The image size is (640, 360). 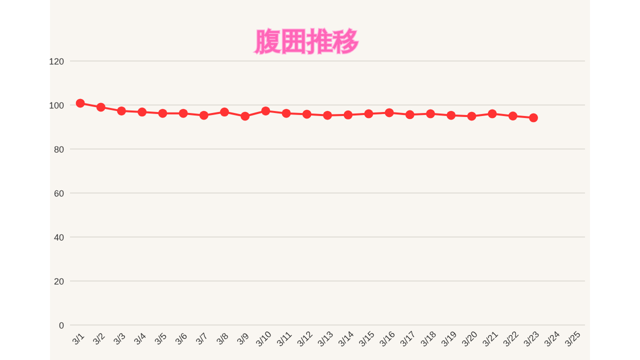 I want to click on y-tick-label: 60, so click(x=59, y=193).